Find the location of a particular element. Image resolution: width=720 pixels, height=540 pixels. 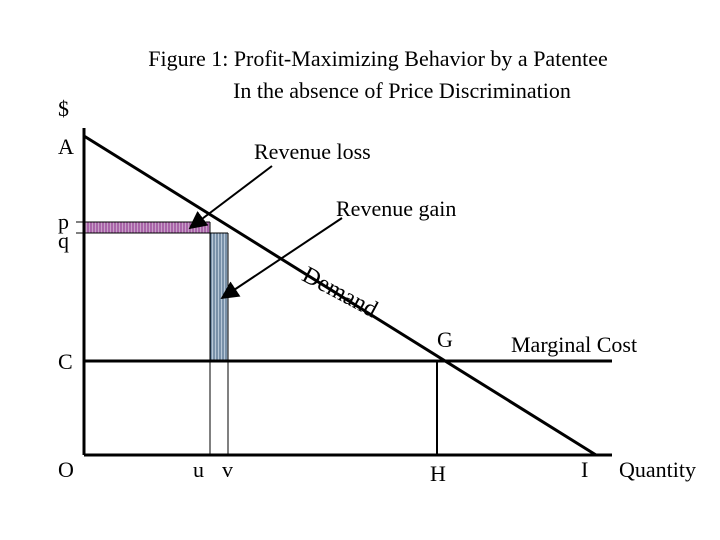

quantity-v-label: v is located at coordinates (227, 469).